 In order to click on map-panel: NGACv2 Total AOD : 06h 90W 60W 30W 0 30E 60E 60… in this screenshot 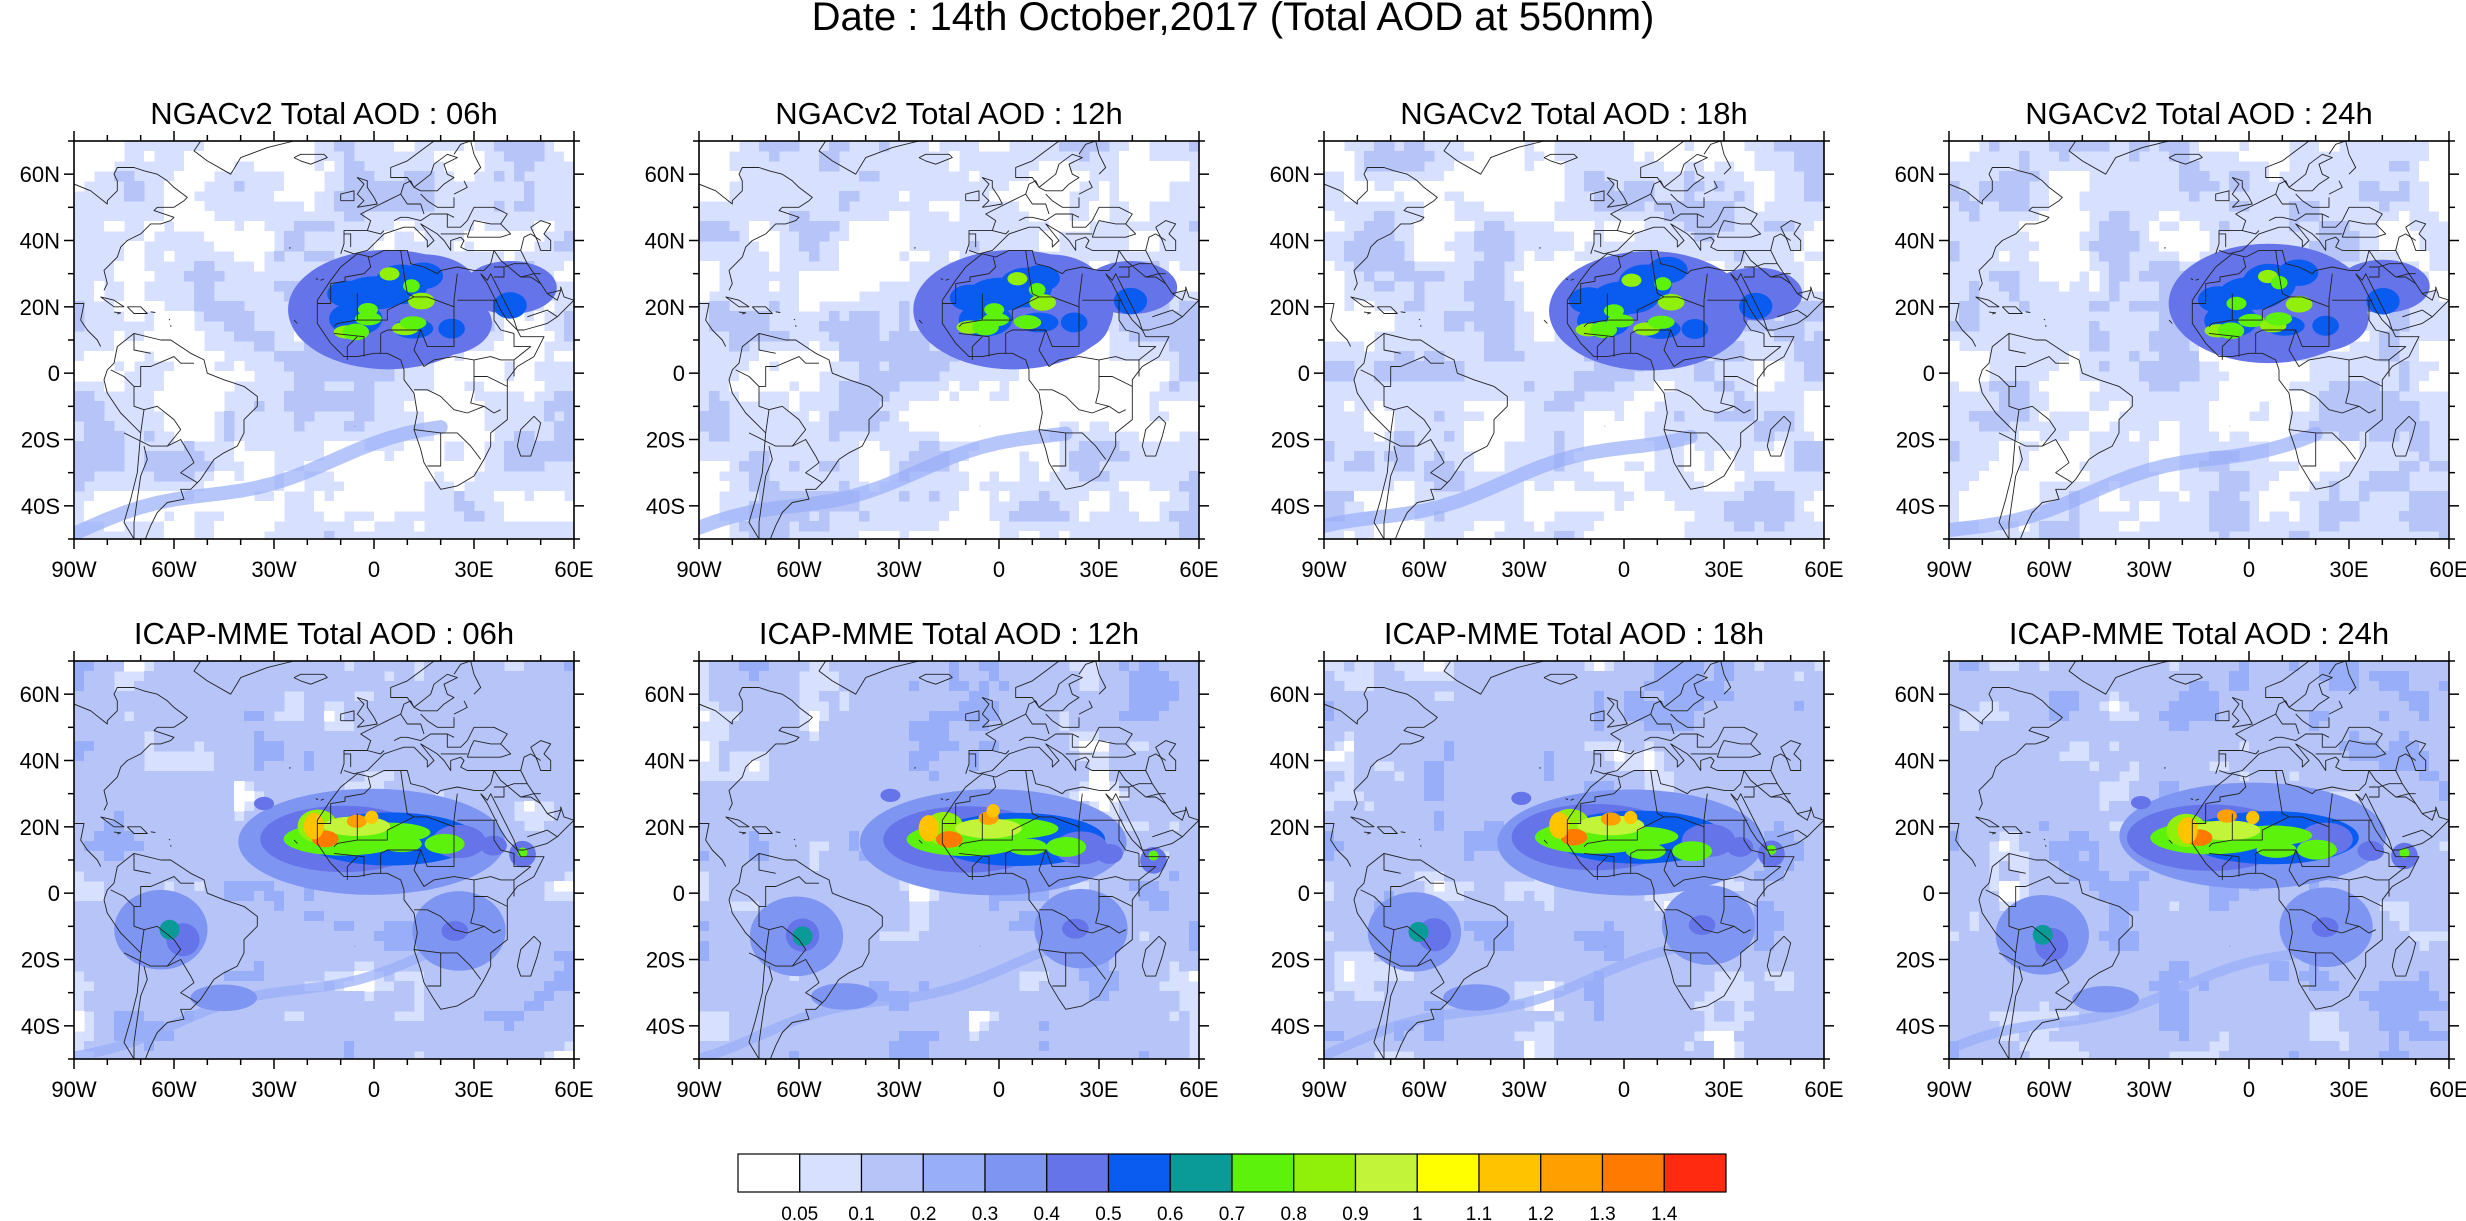, I will do `click(307, 339)`.